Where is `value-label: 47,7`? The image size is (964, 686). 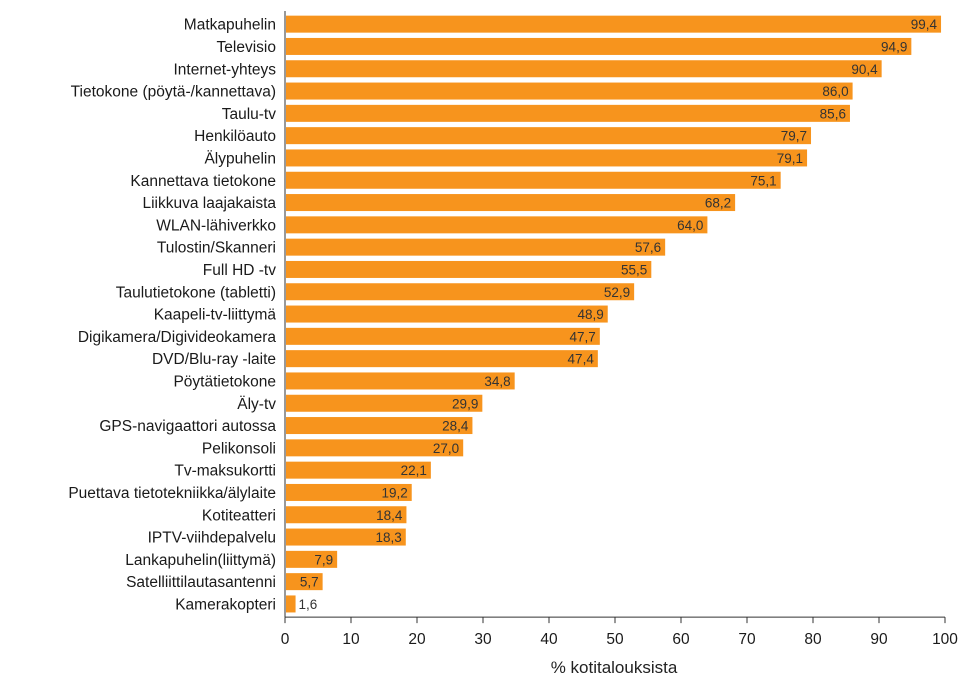
value-label: 47,7 is located at coordinates (583, 336).